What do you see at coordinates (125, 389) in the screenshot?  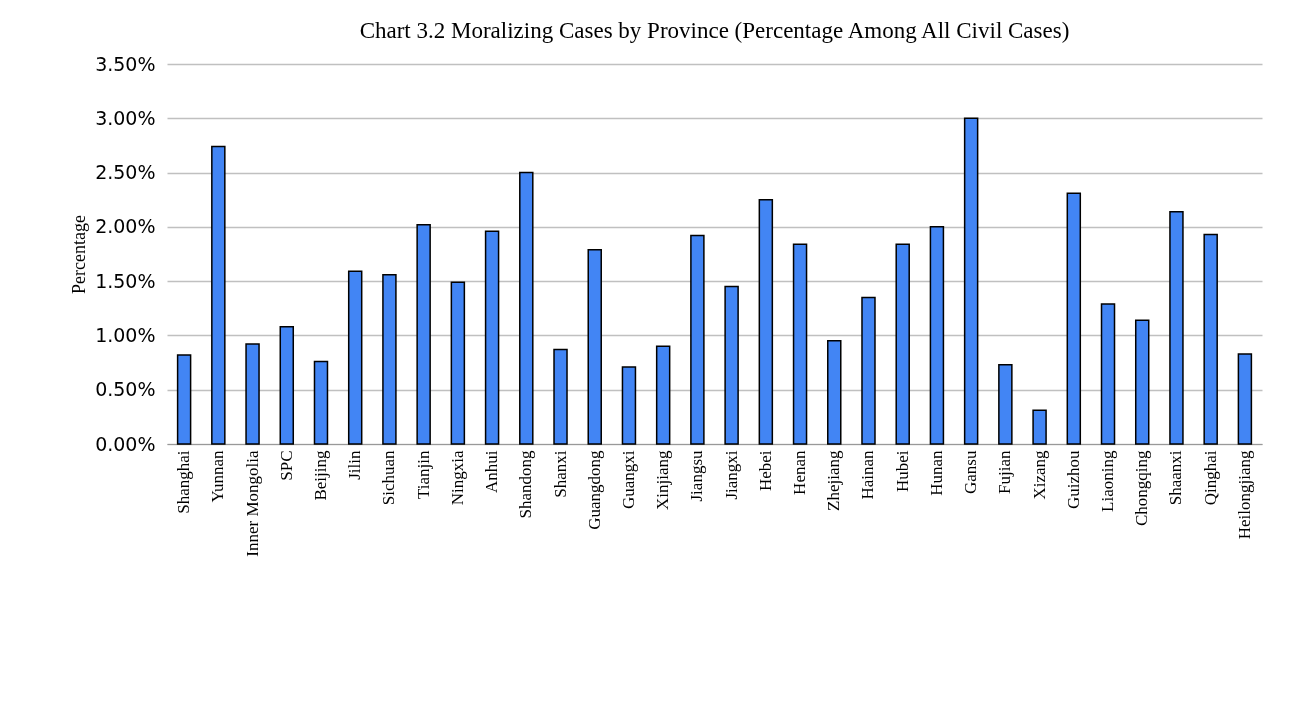 I see `y-tick-label: 0.50%` at bounding box center [125, 389].